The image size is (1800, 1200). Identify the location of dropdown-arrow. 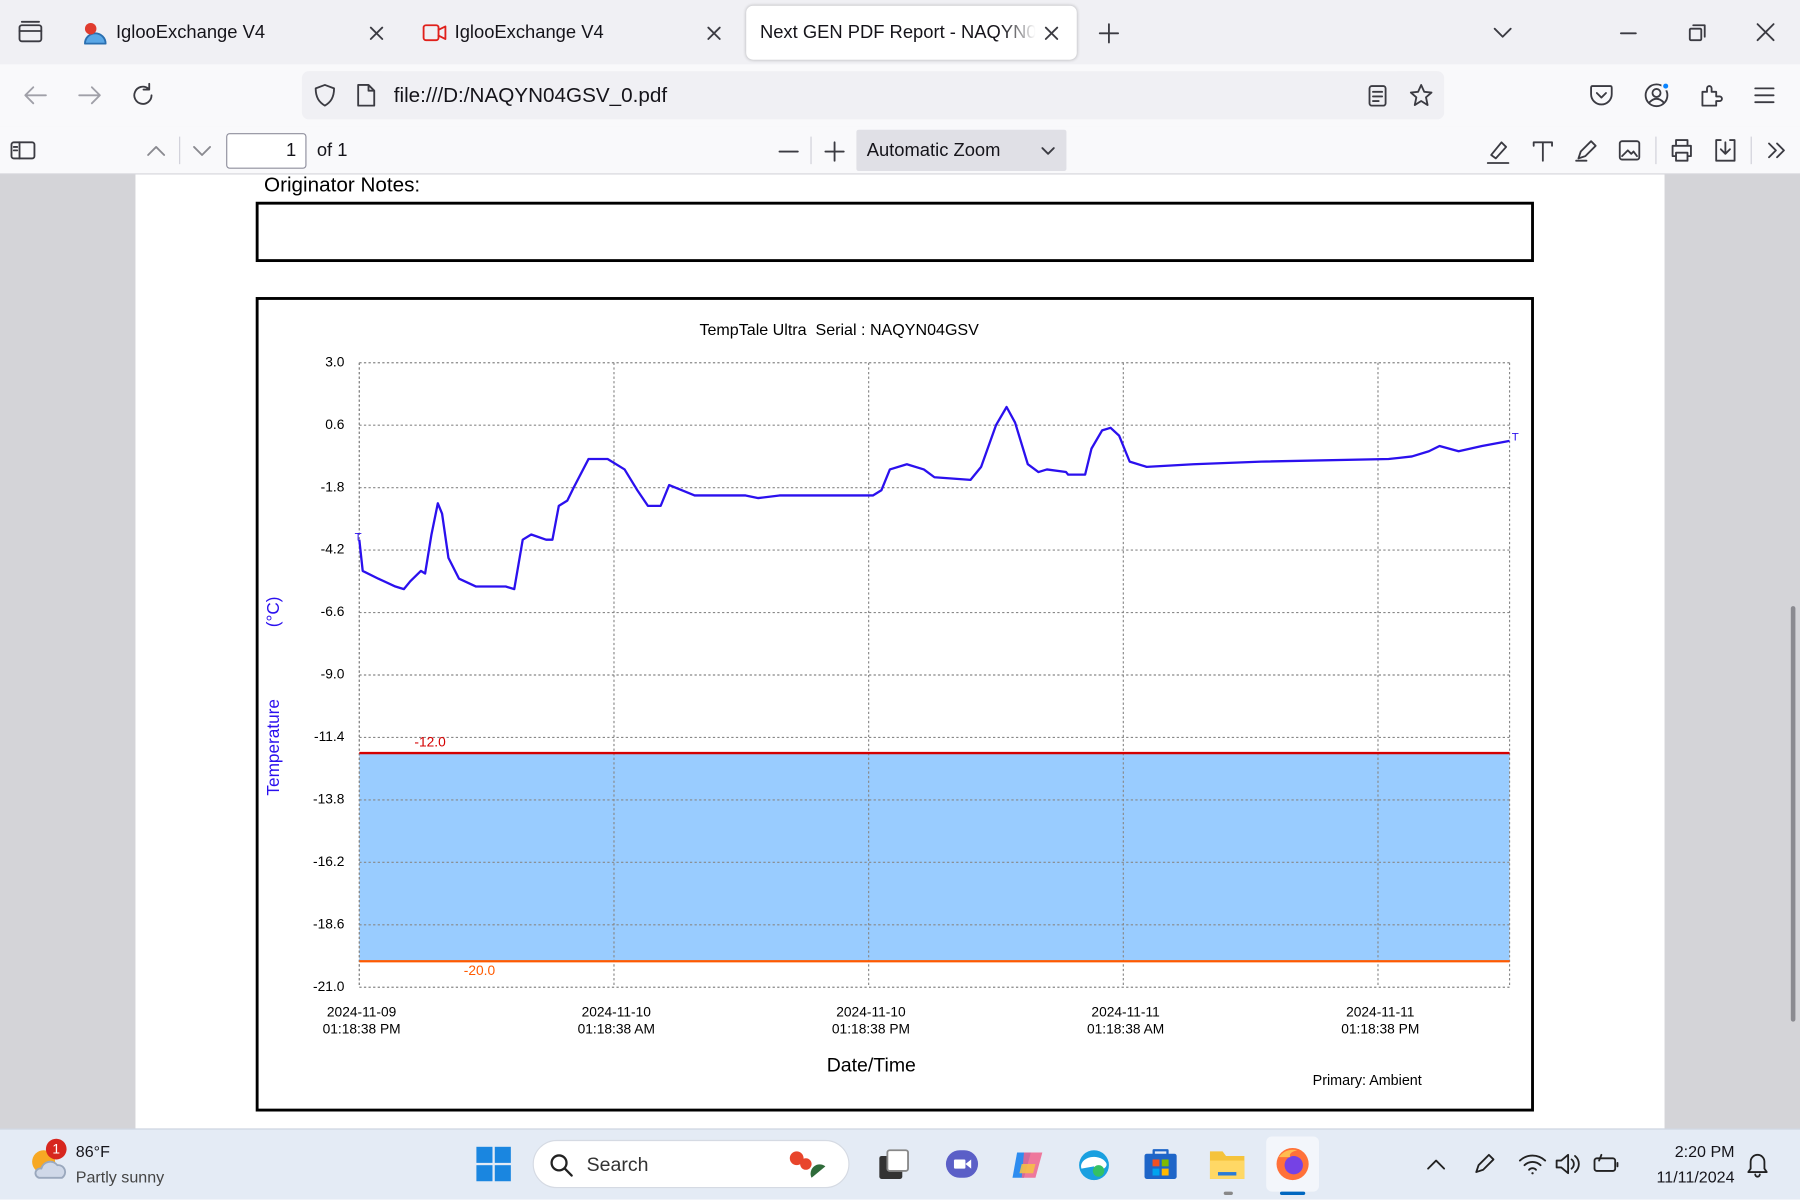
(1048, 151).